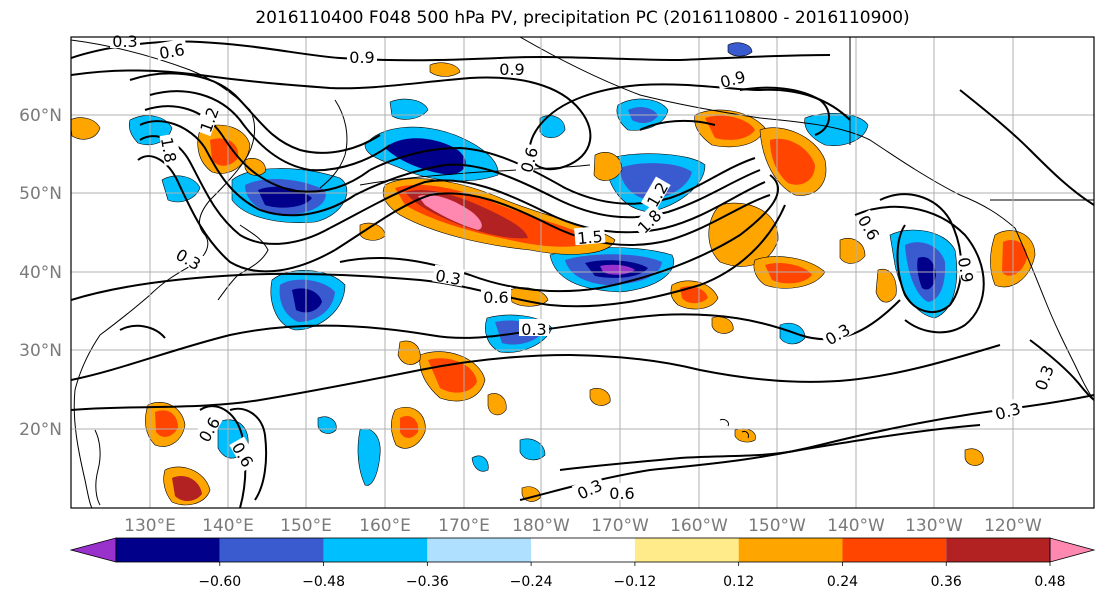 The width and height of the screenshot is (1105, 601). What do you see at coordinates (1049, 582) in the screenshot?
I see `colorbar-tick-label: 0.48` at bounding box center [1049, 582].